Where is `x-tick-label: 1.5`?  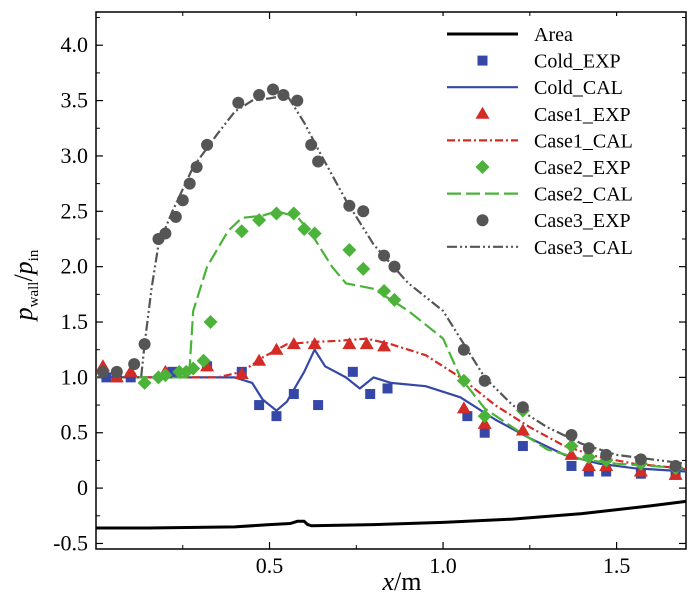
x-tick-label: 1.5 is located at coordinates (617, 565).